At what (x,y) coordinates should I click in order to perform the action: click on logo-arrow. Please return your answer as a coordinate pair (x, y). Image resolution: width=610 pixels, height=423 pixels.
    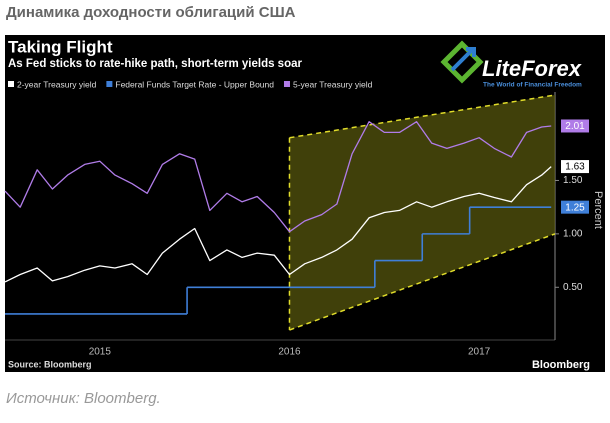
    Looking at the image, I should click on (463, 59).